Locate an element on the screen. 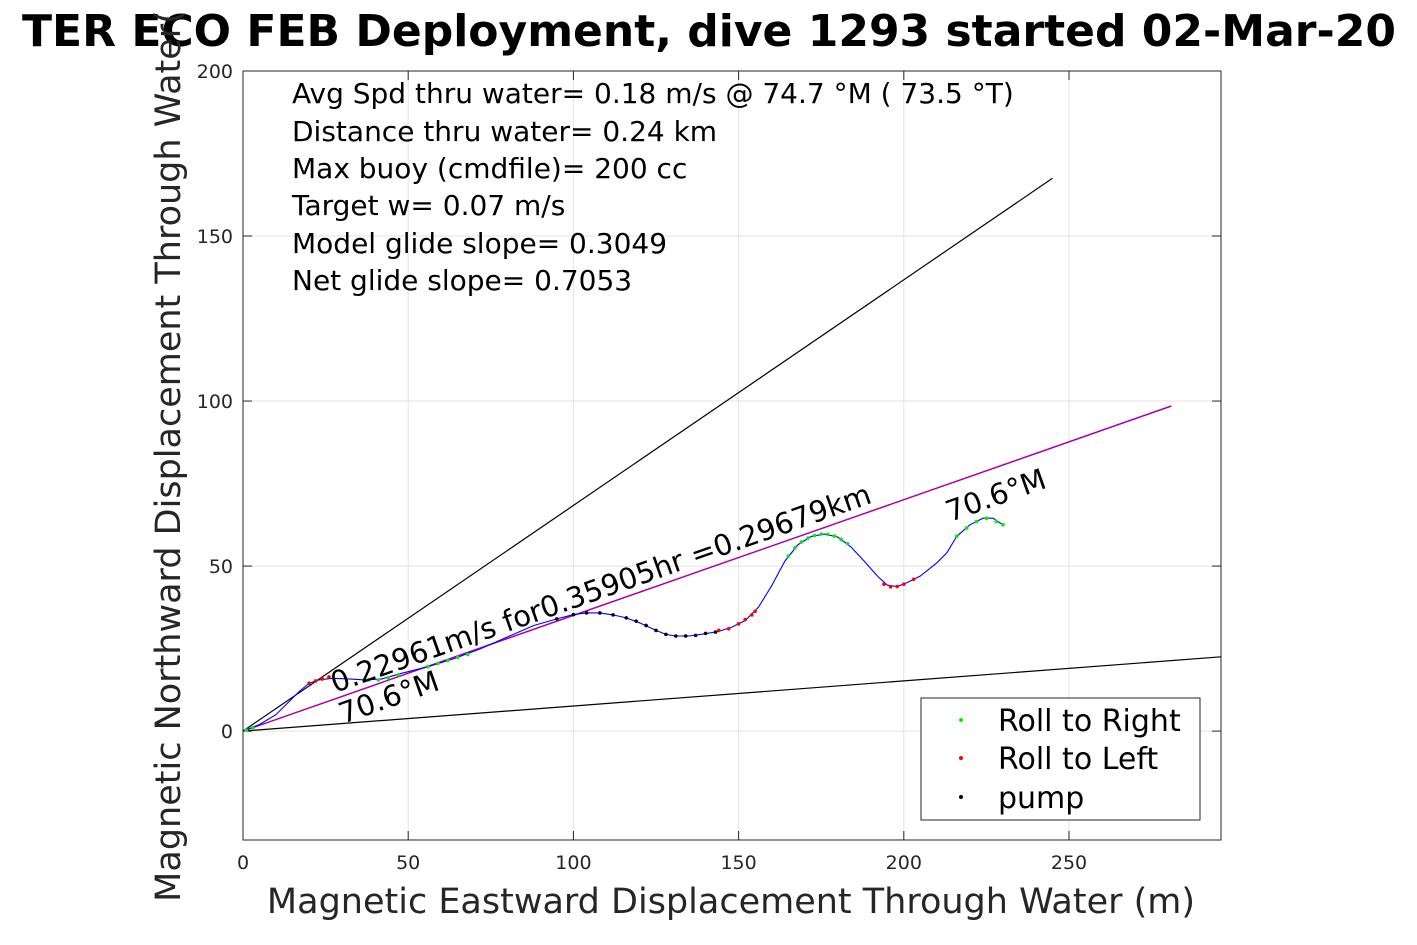 Image resolution: width=1417 pixels, height=945 pixels. sample-points is located at coordinates (624, 624).